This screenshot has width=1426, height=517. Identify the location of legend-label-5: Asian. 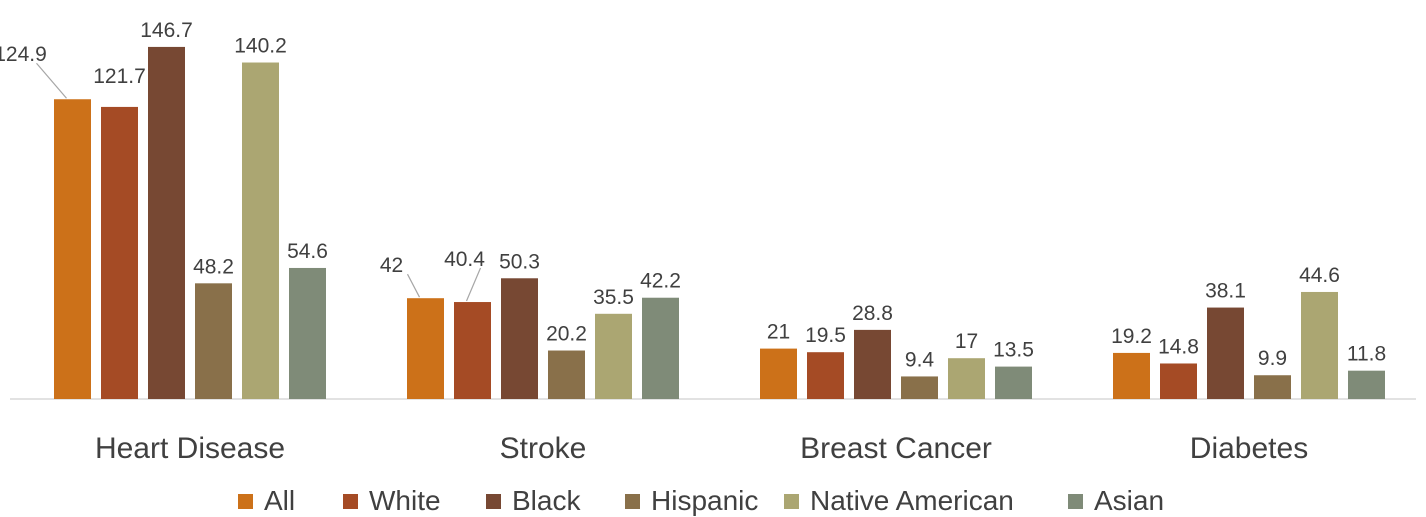
(1129, 500).